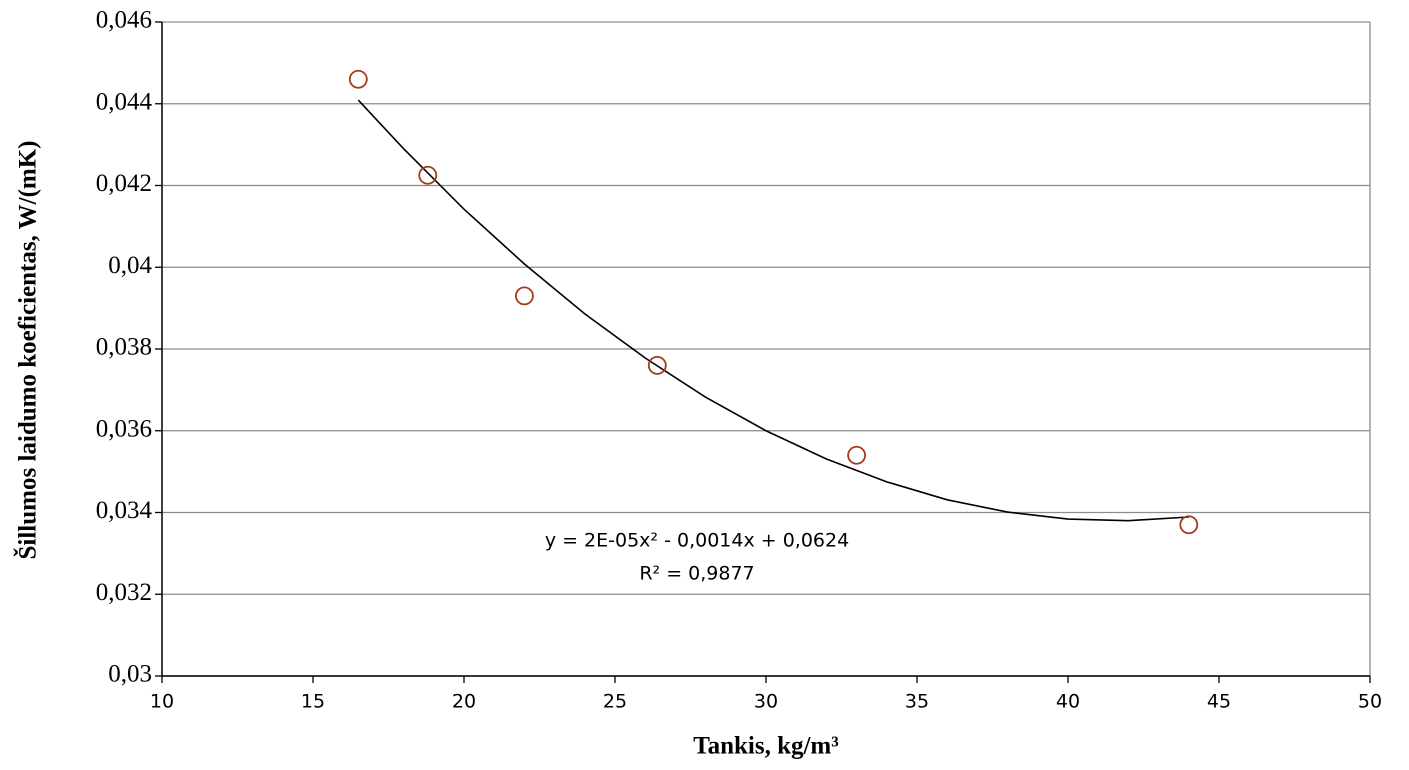 Image resolution: width=1409 pixels, height=770 pixels. Describe the element at coordinates (130, 674) in the screenshot. I see `y-tick-label: 0,03` at that location.